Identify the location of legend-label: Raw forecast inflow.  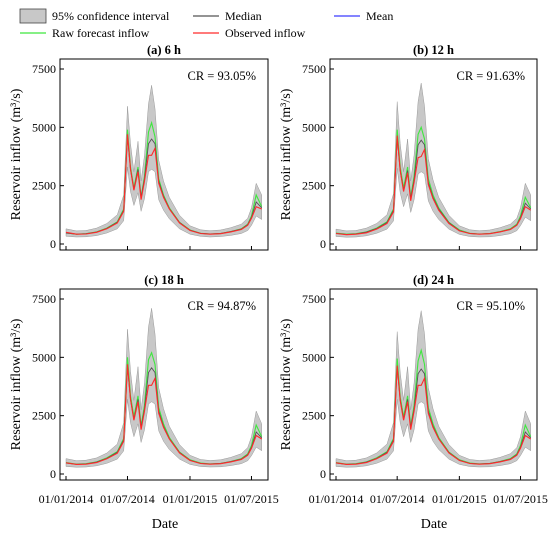
(101, 33).